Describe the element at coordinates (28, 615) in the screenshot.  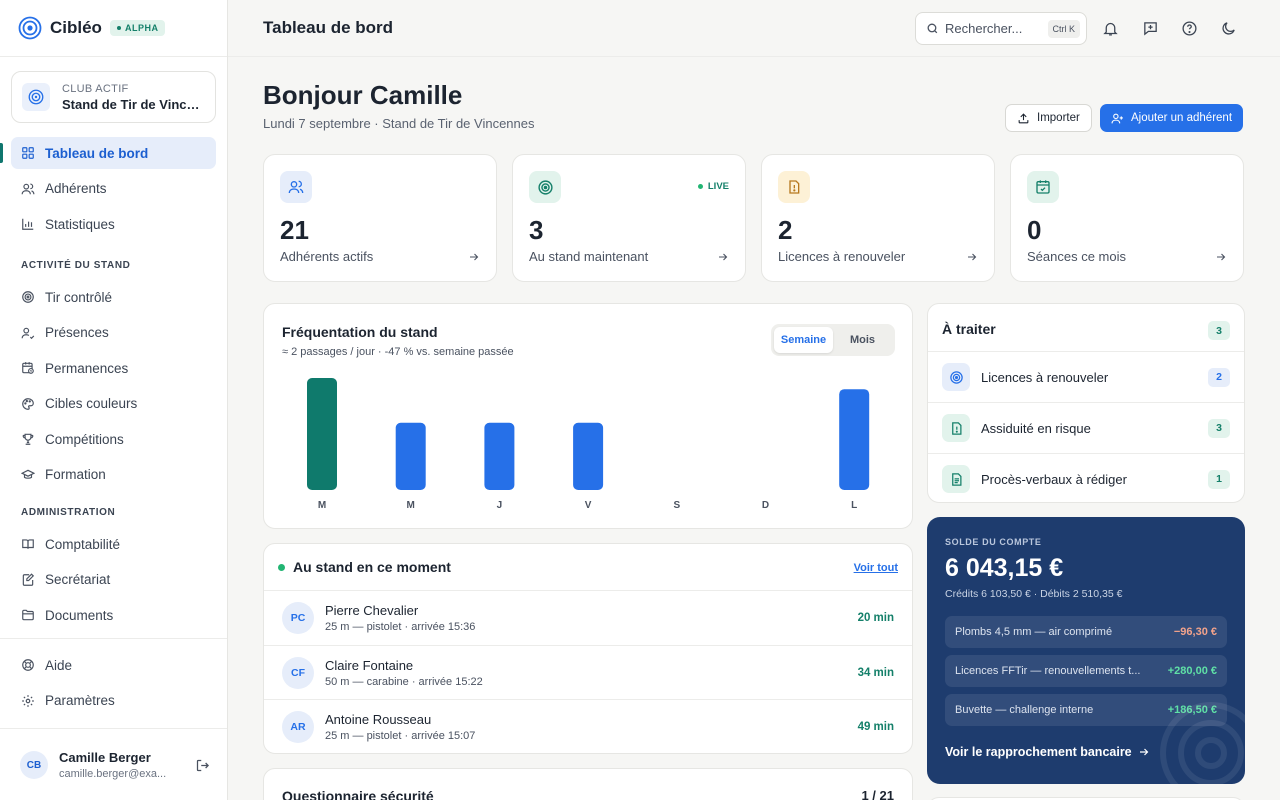
I see `folder-icon` at that location.